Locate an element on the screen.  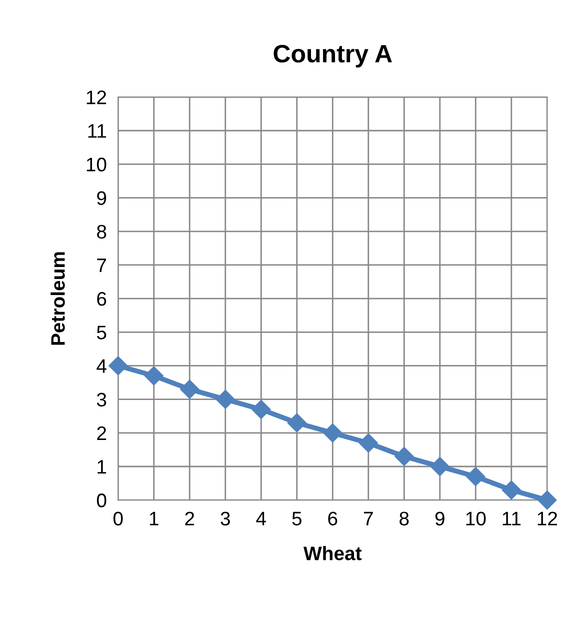
x-axis-title: Wheat is located at coordinates (332, 553).